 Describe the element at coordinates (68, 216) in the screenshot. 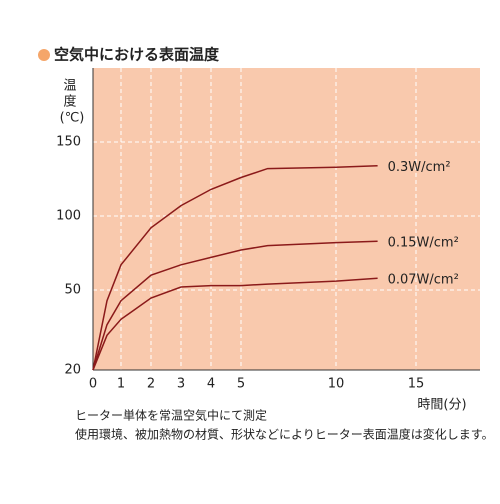

I see `y-tick-label: 100` at that location.